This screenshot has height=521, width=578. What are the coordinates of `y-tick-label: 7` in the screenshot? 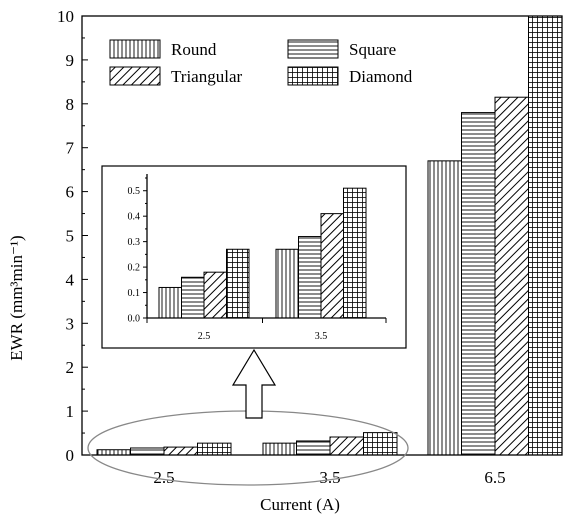 It's located at (70, 148).